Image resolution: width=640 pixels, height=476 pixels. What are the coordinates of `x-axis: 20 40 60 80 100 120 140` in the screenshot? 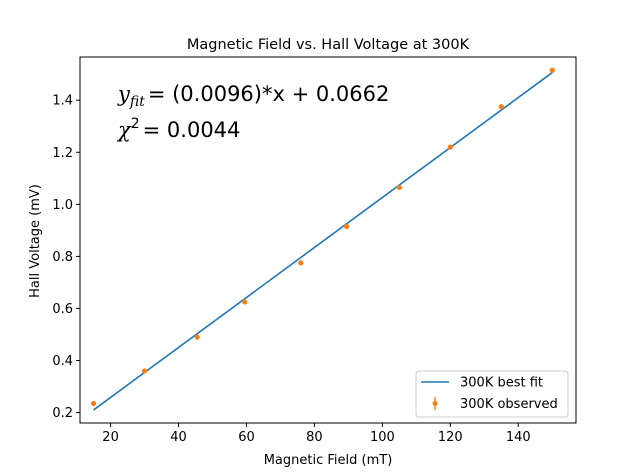 It's located at (316, 434).